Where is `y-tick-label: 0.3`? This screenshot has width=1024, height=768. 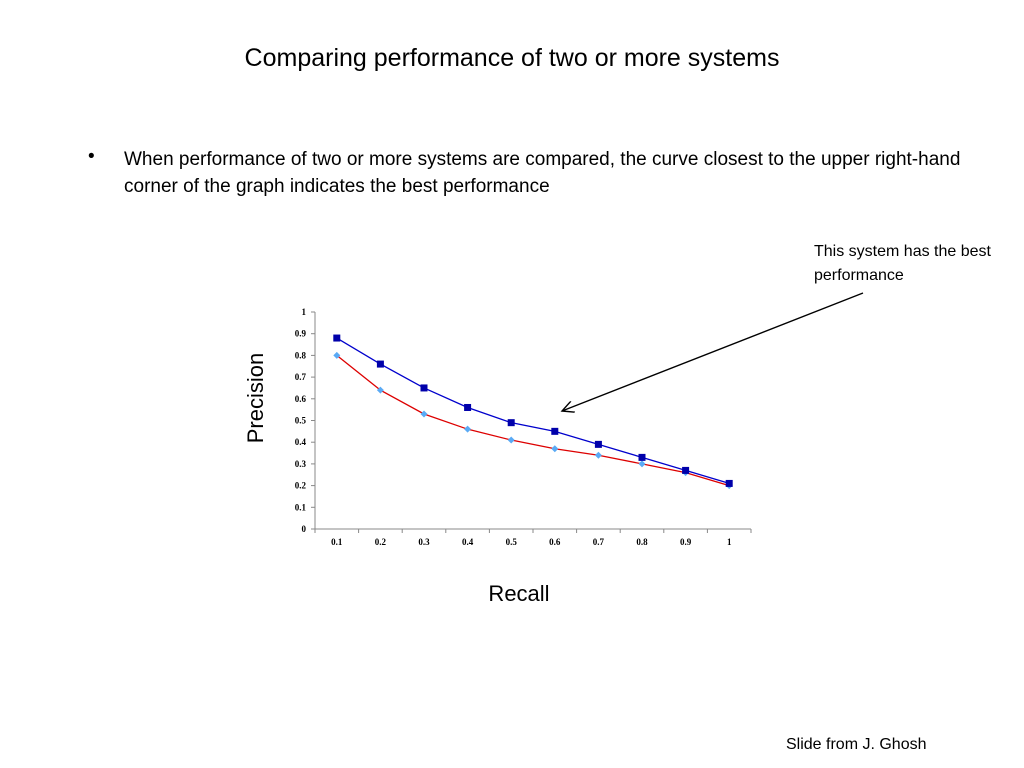 y-tick-label: 0.3 is located at coordinates (301, 464).